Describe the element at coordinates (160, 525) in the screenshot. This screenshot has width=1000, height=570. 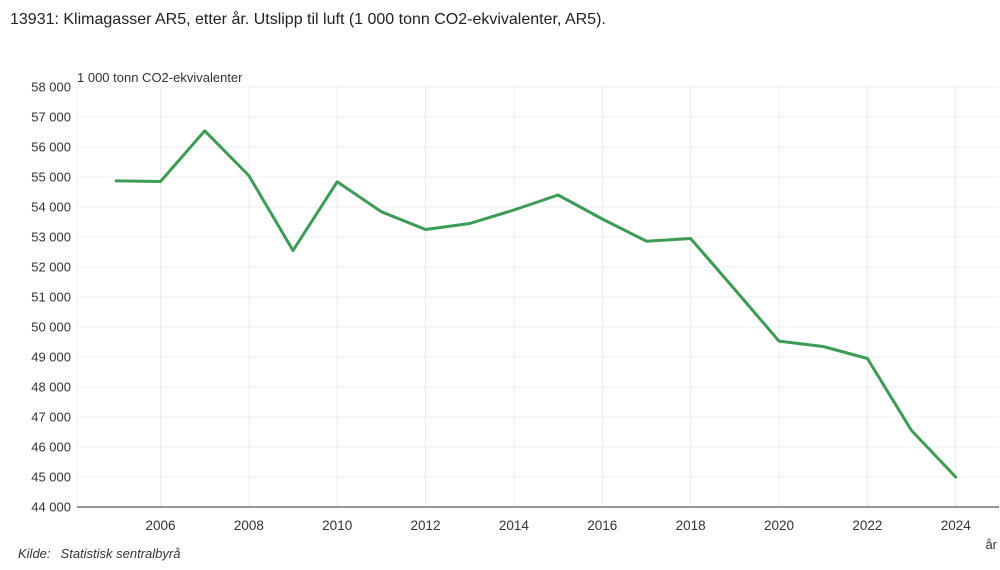
I see `x-tick-label: 2006` at that location.